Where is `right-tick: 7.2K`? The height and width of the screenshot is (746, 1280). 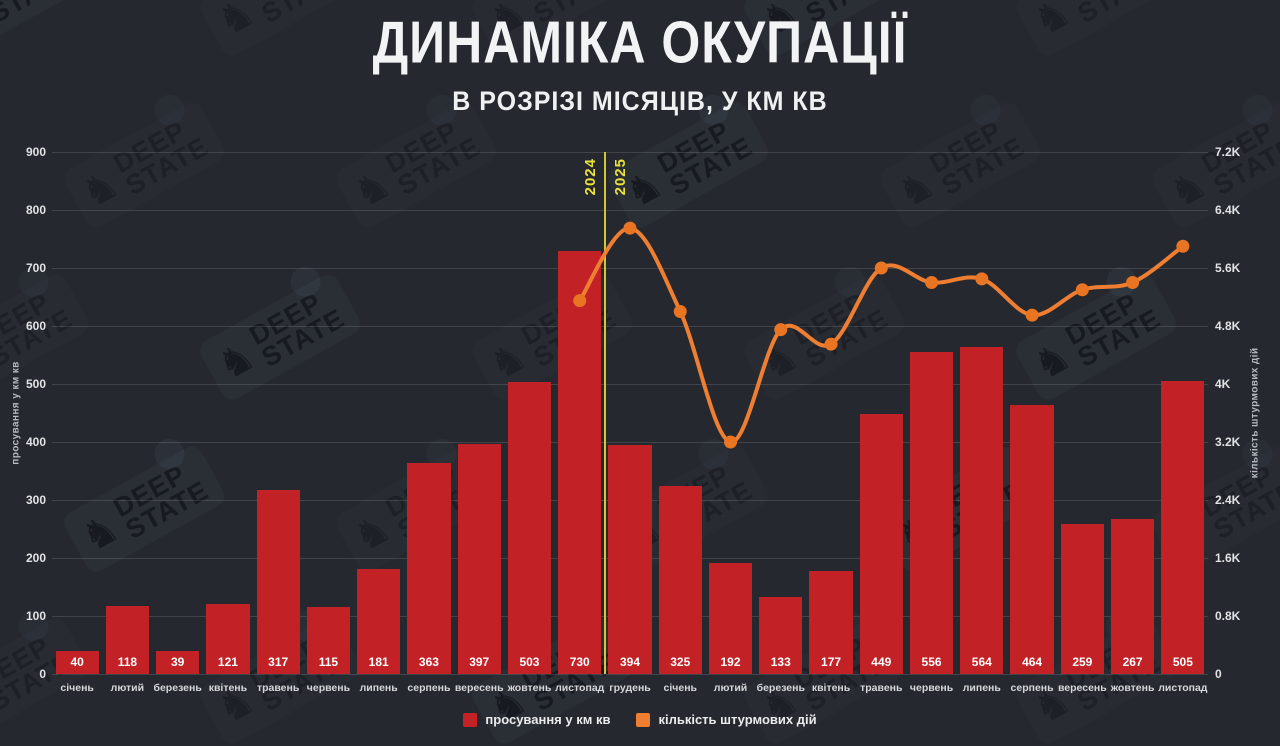 right-tick: 7.2K is located at coordinates (1228, 152).